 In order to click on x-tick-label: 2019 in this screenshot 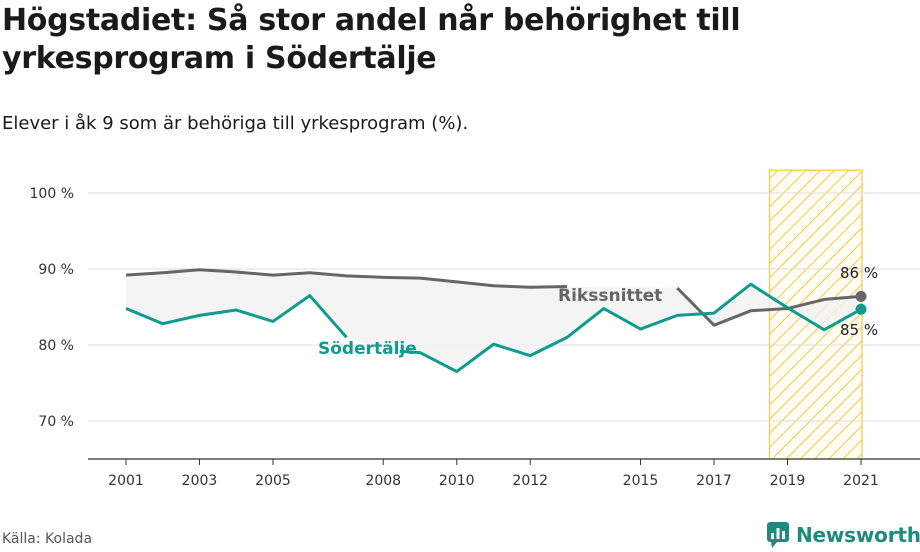, I will do `click(788, 481)`.